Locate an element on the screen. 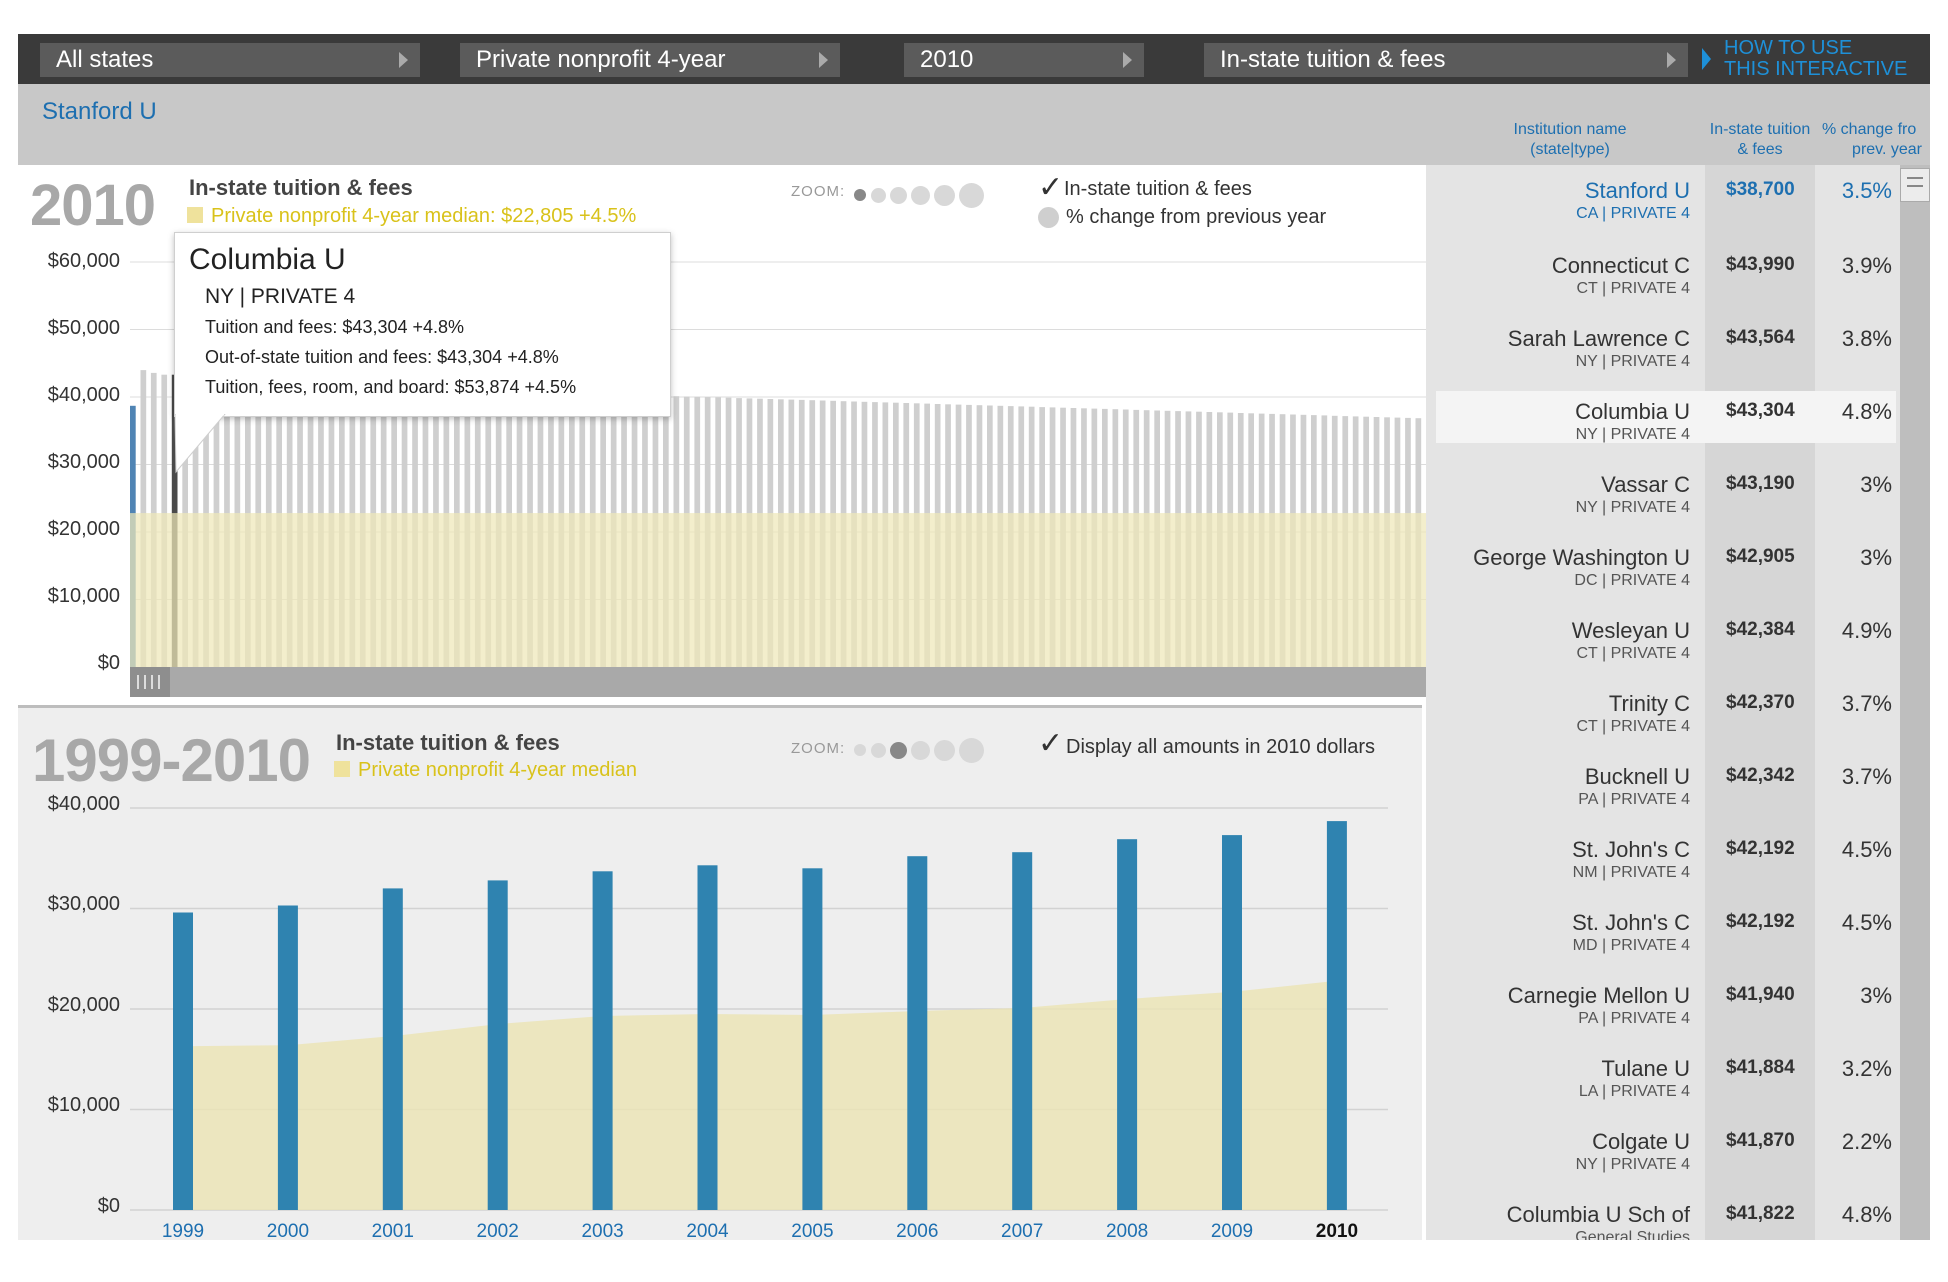  institution-state: DC | PRIVATE 4 is located at coordinates (1632, 580).